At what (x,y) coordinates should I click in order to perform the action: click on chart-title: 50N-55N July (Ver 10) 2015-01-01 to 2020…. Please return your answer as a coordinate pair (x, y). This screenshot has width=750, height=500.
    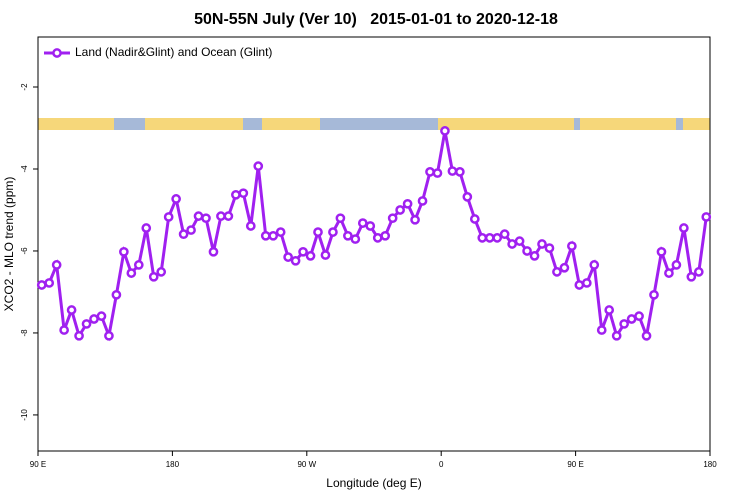
    Looking at the image, I should click on (376, 19).